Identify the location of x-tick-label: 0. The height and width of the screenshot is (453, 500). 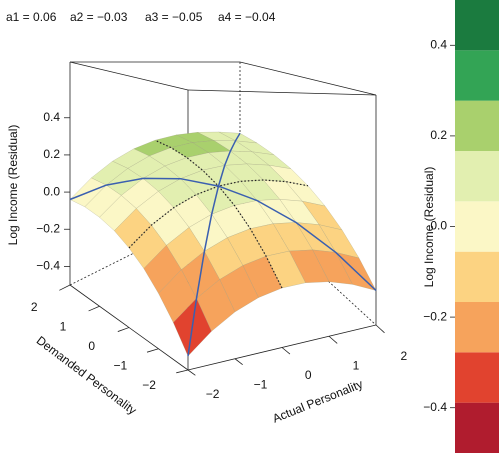
(308, 375).